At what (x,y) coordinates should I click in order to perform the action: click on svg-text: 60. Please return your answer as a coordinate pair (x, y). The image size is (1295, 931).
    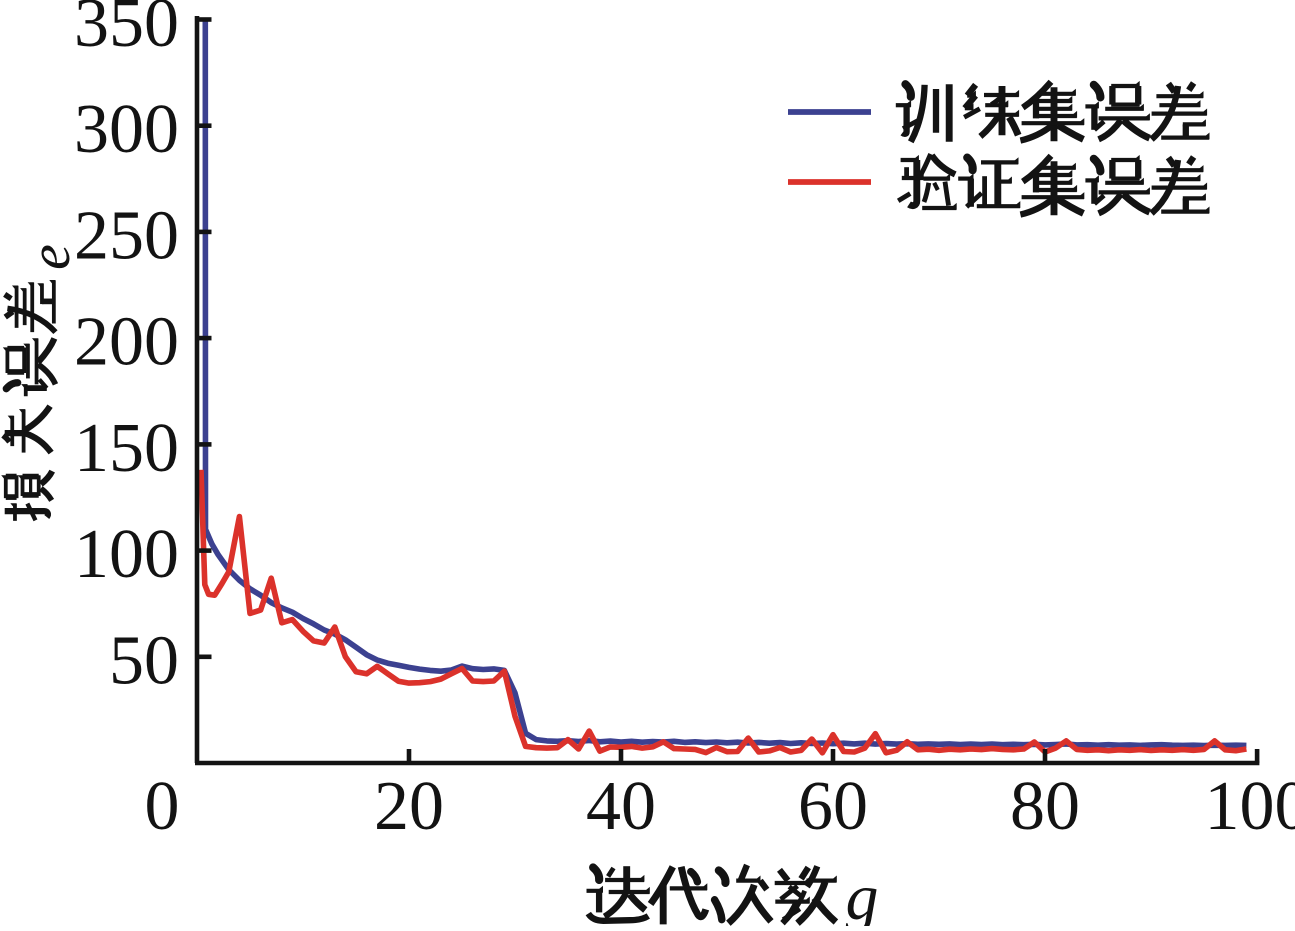
    Looking at the image, I should click on (833, 806).